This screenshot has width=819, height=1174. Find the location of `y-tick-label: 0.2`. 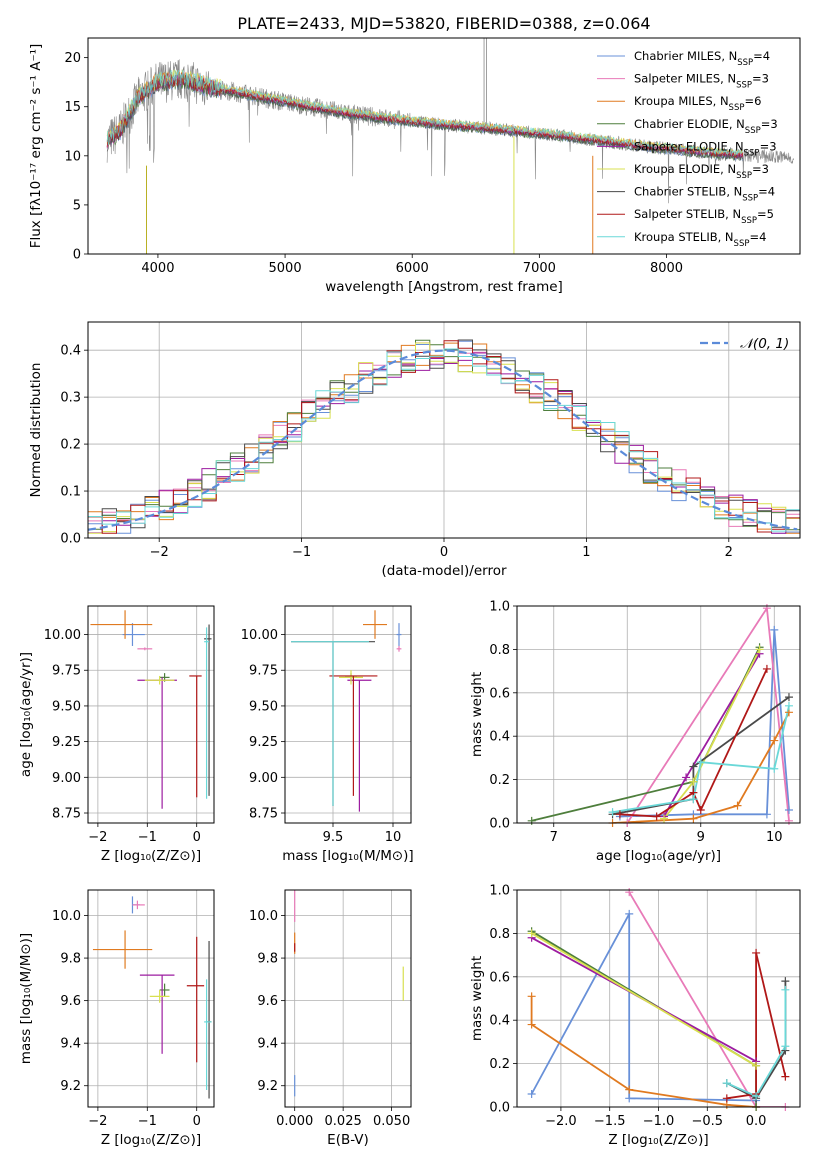

y-tick-label: 0.2 is located at coordinates (499, 780).